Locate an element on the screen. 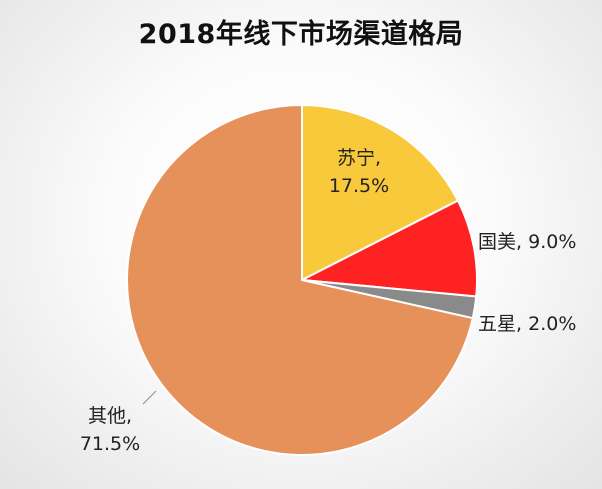 The image size is (602, 489). slice-value-guomei: 9.0% is located at coordinates (552, 242).